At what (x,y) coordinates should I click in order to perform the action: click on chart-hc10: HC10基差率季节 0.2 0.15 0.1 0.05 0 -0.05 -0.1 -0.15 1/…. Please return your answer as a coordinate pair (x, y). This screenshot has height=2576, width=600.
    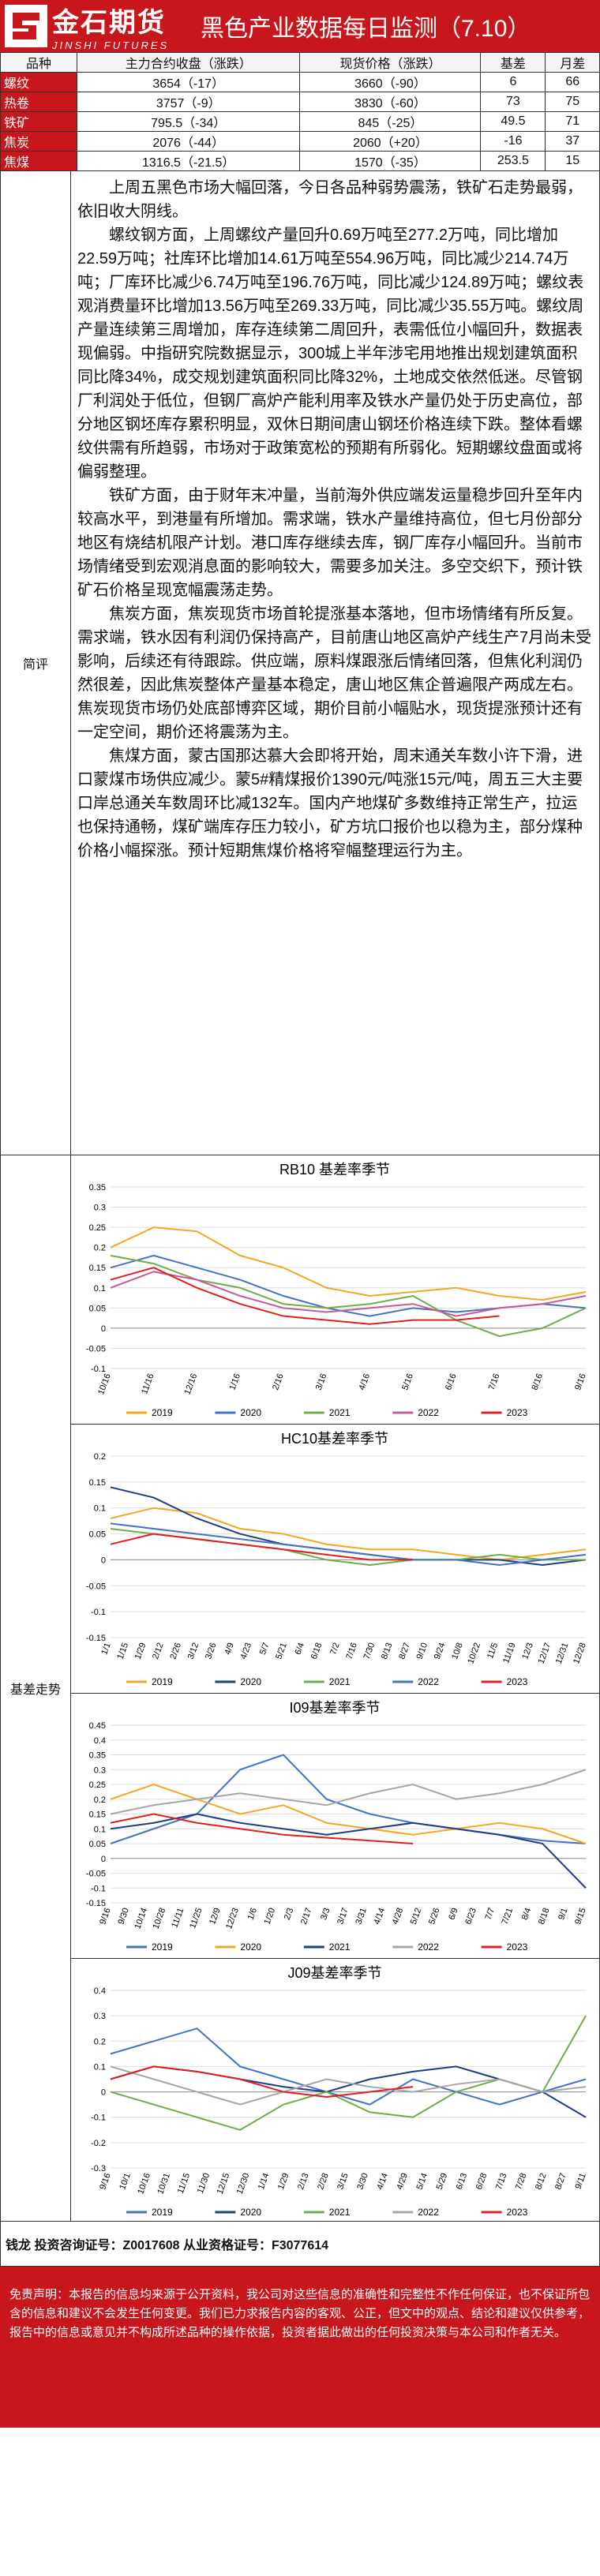
    Looking at the image, I should click on (335, 1559).